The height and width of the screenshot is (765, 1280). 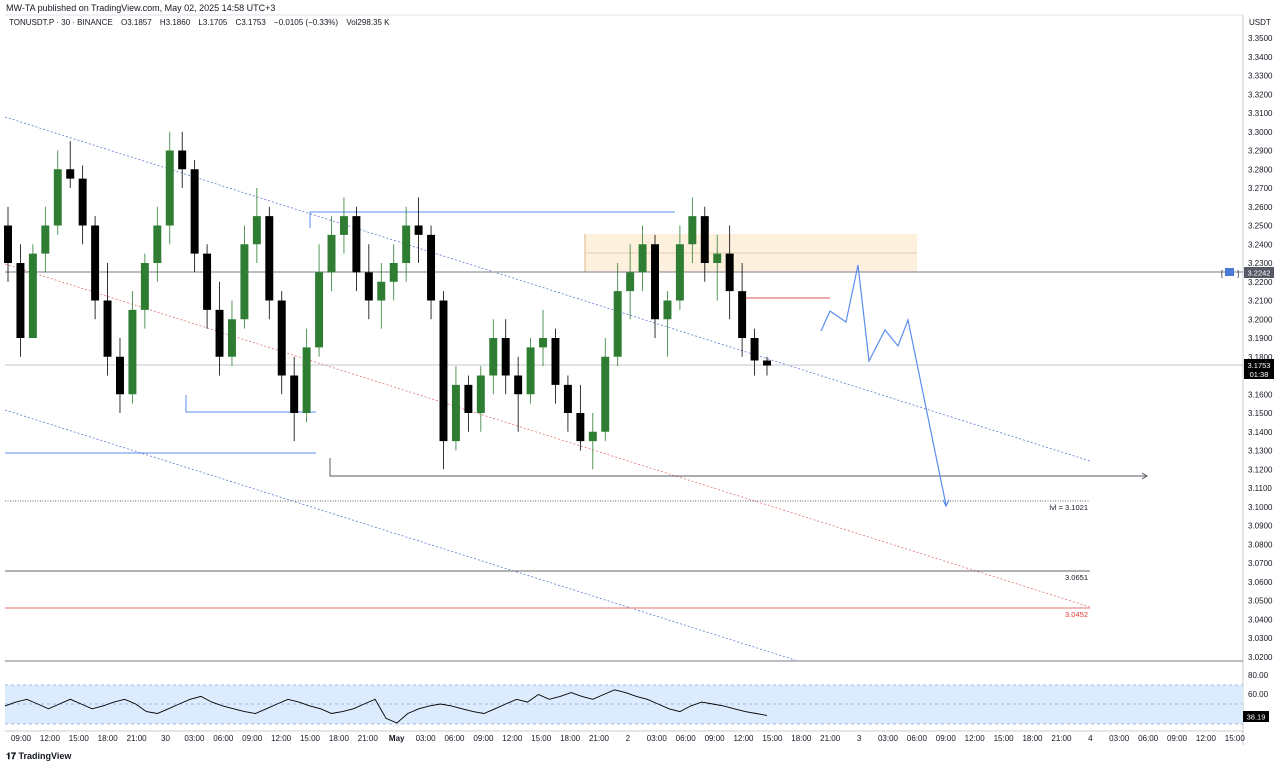 I want to click on price-tick-label: 3.3500, so click(x=1260, y=38).